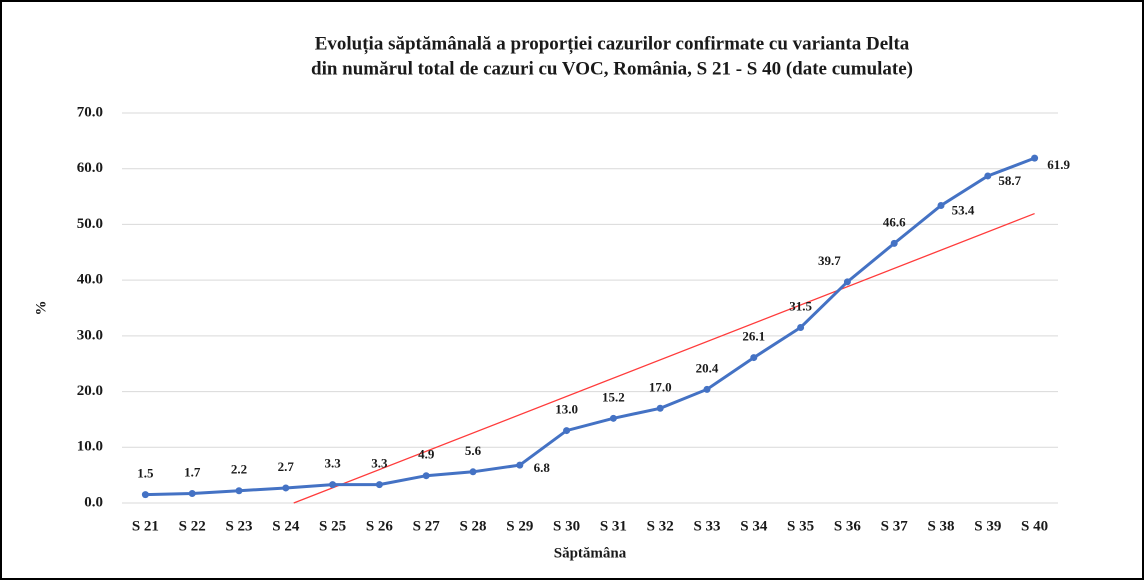  I want to click on x-tick-label: S 22, so click(192, 526).